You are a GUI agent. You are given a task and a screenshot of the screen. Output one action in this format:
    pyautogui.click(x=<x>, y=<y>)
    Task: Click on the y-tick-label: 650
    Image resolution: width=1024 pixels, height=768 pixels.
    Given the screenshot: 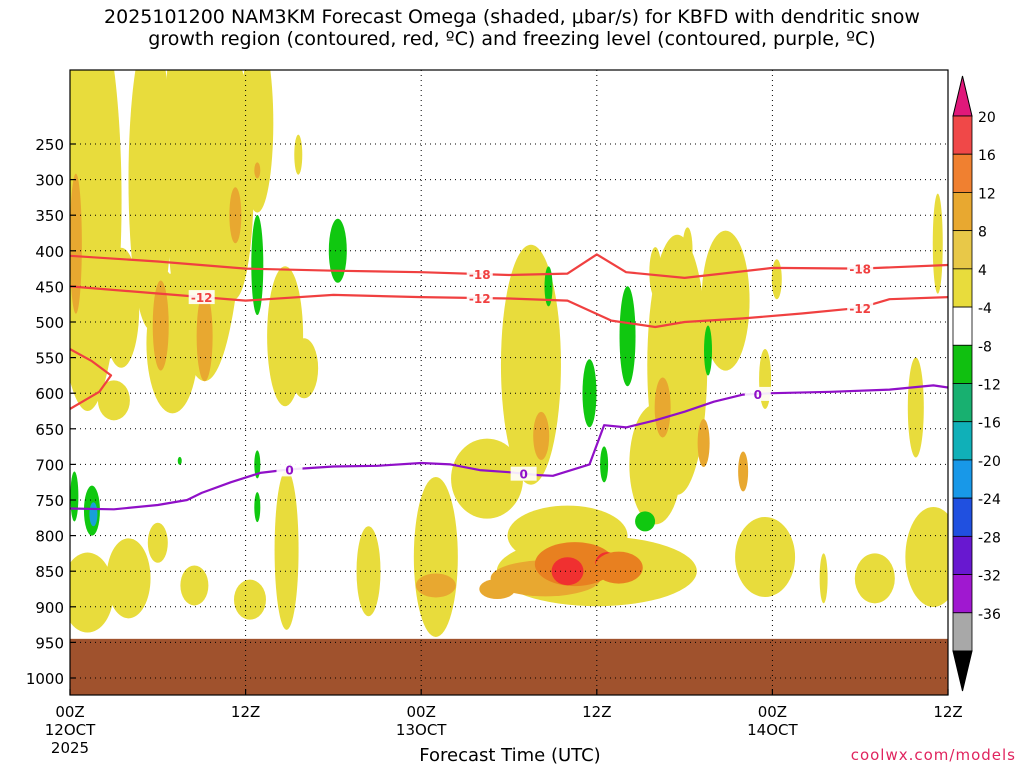 What is the action you would take?
    pyautogui.click(x=49, y=430)
    